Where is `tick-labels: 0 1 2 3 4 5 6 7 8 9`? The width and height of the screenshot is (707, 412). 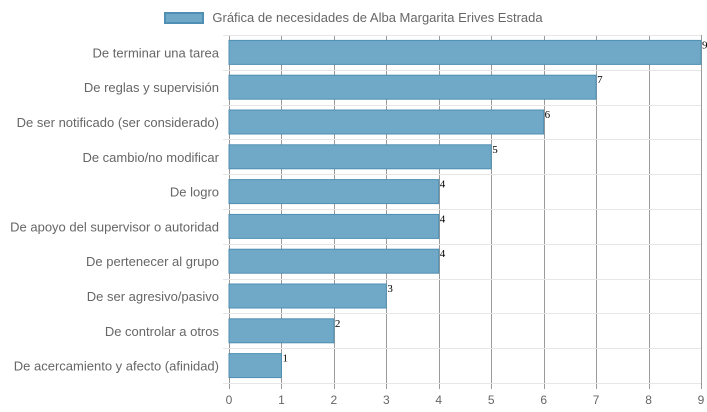
tick-labels: 0 1 2 3 4 5 6 7 8 9 is located at coordinates (465, 400).